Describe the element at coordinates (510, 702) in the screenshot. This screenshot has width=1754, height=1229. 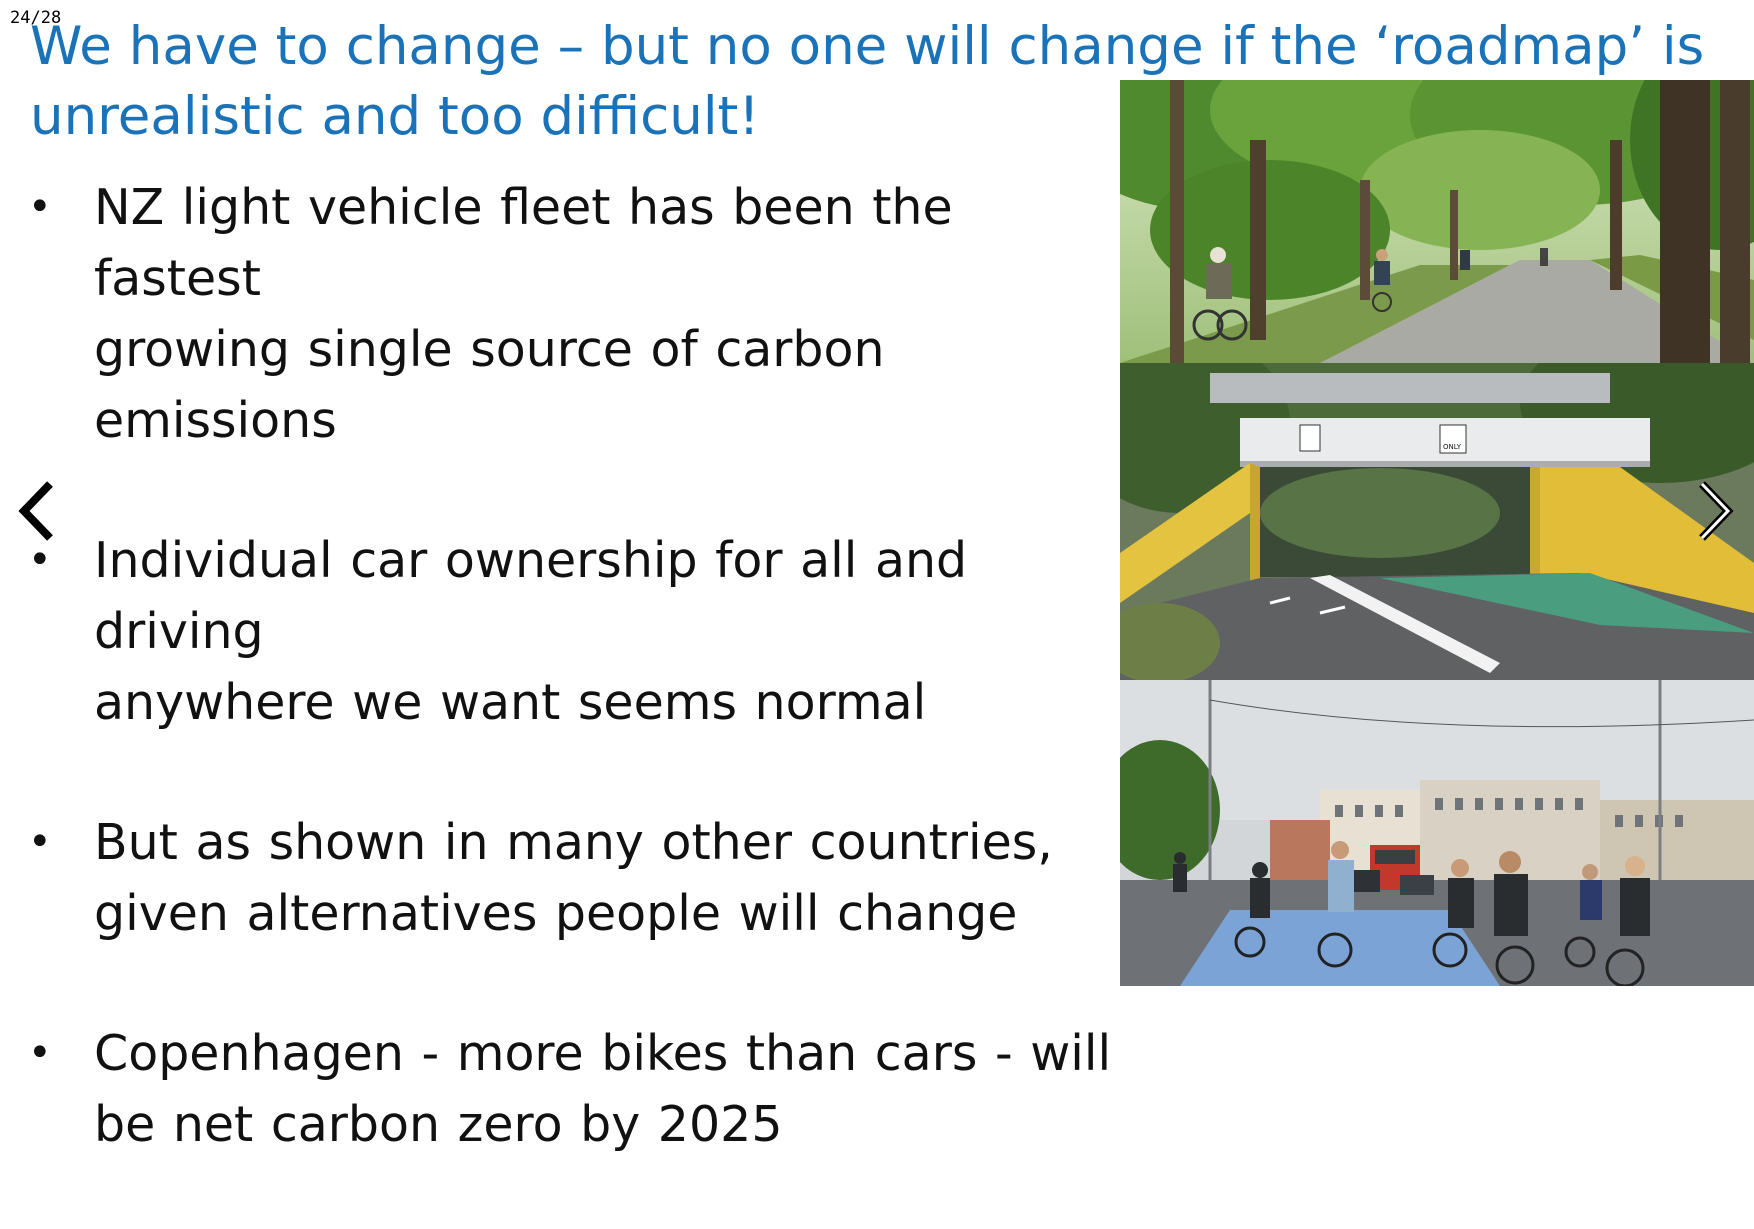
I see `bullet-line: anywhere we want seems normal` at that location.